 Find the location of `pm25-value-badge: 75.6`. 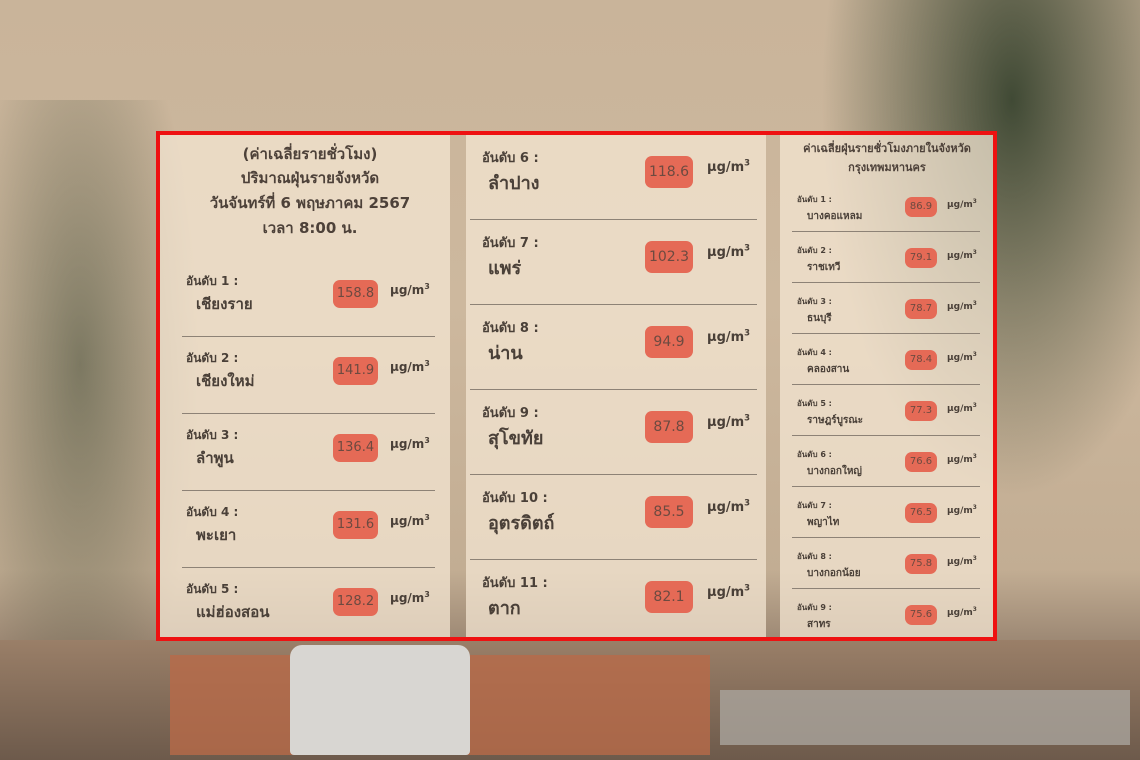

pm25-value-badge: 75.6 is located at coordinates (921, 615).